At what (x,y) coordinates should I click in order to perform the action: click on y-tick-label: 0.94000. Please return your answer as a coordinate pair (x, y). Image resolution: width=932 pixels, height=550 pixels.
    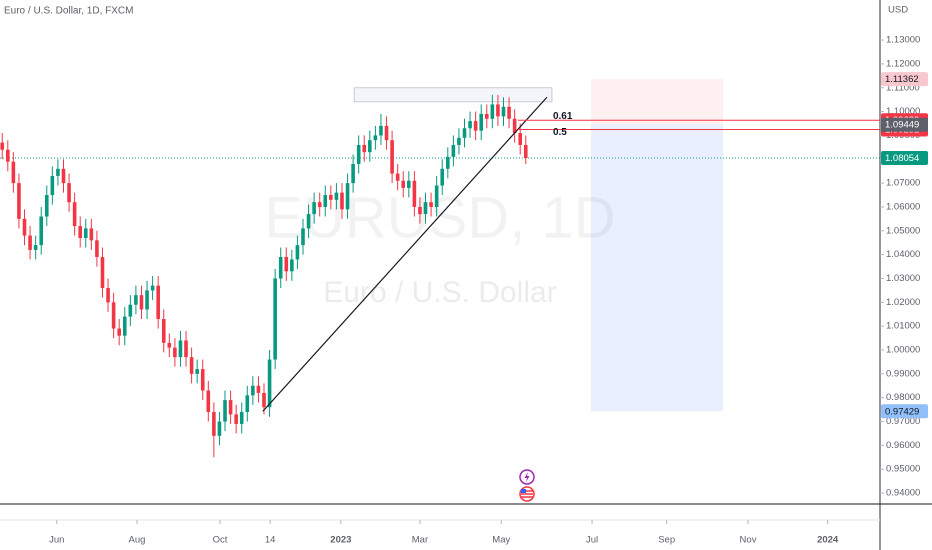
    Looking at the image, I should click on (903, 493).